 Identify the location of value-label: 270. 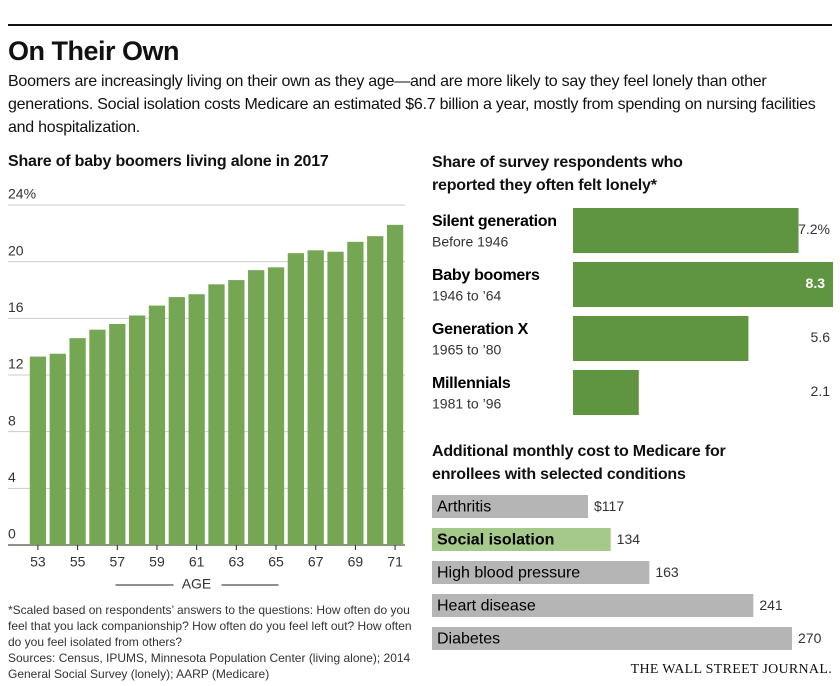
(810, 638).